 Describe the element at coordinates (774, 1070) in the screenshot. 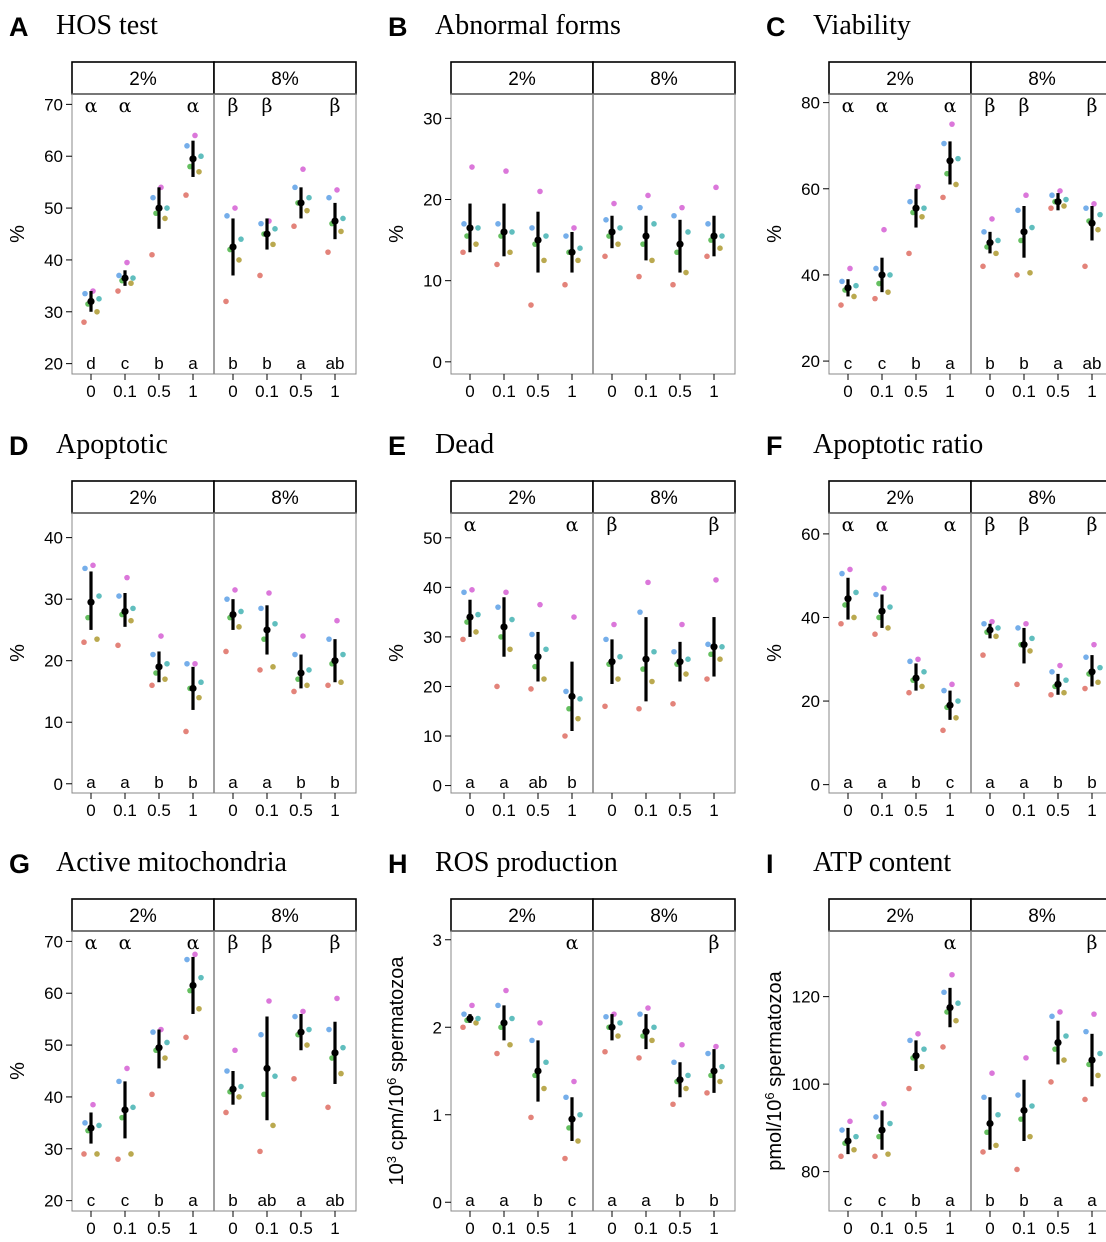

I see `y-axis-label: pmol/106 spermatozoa` at that location.